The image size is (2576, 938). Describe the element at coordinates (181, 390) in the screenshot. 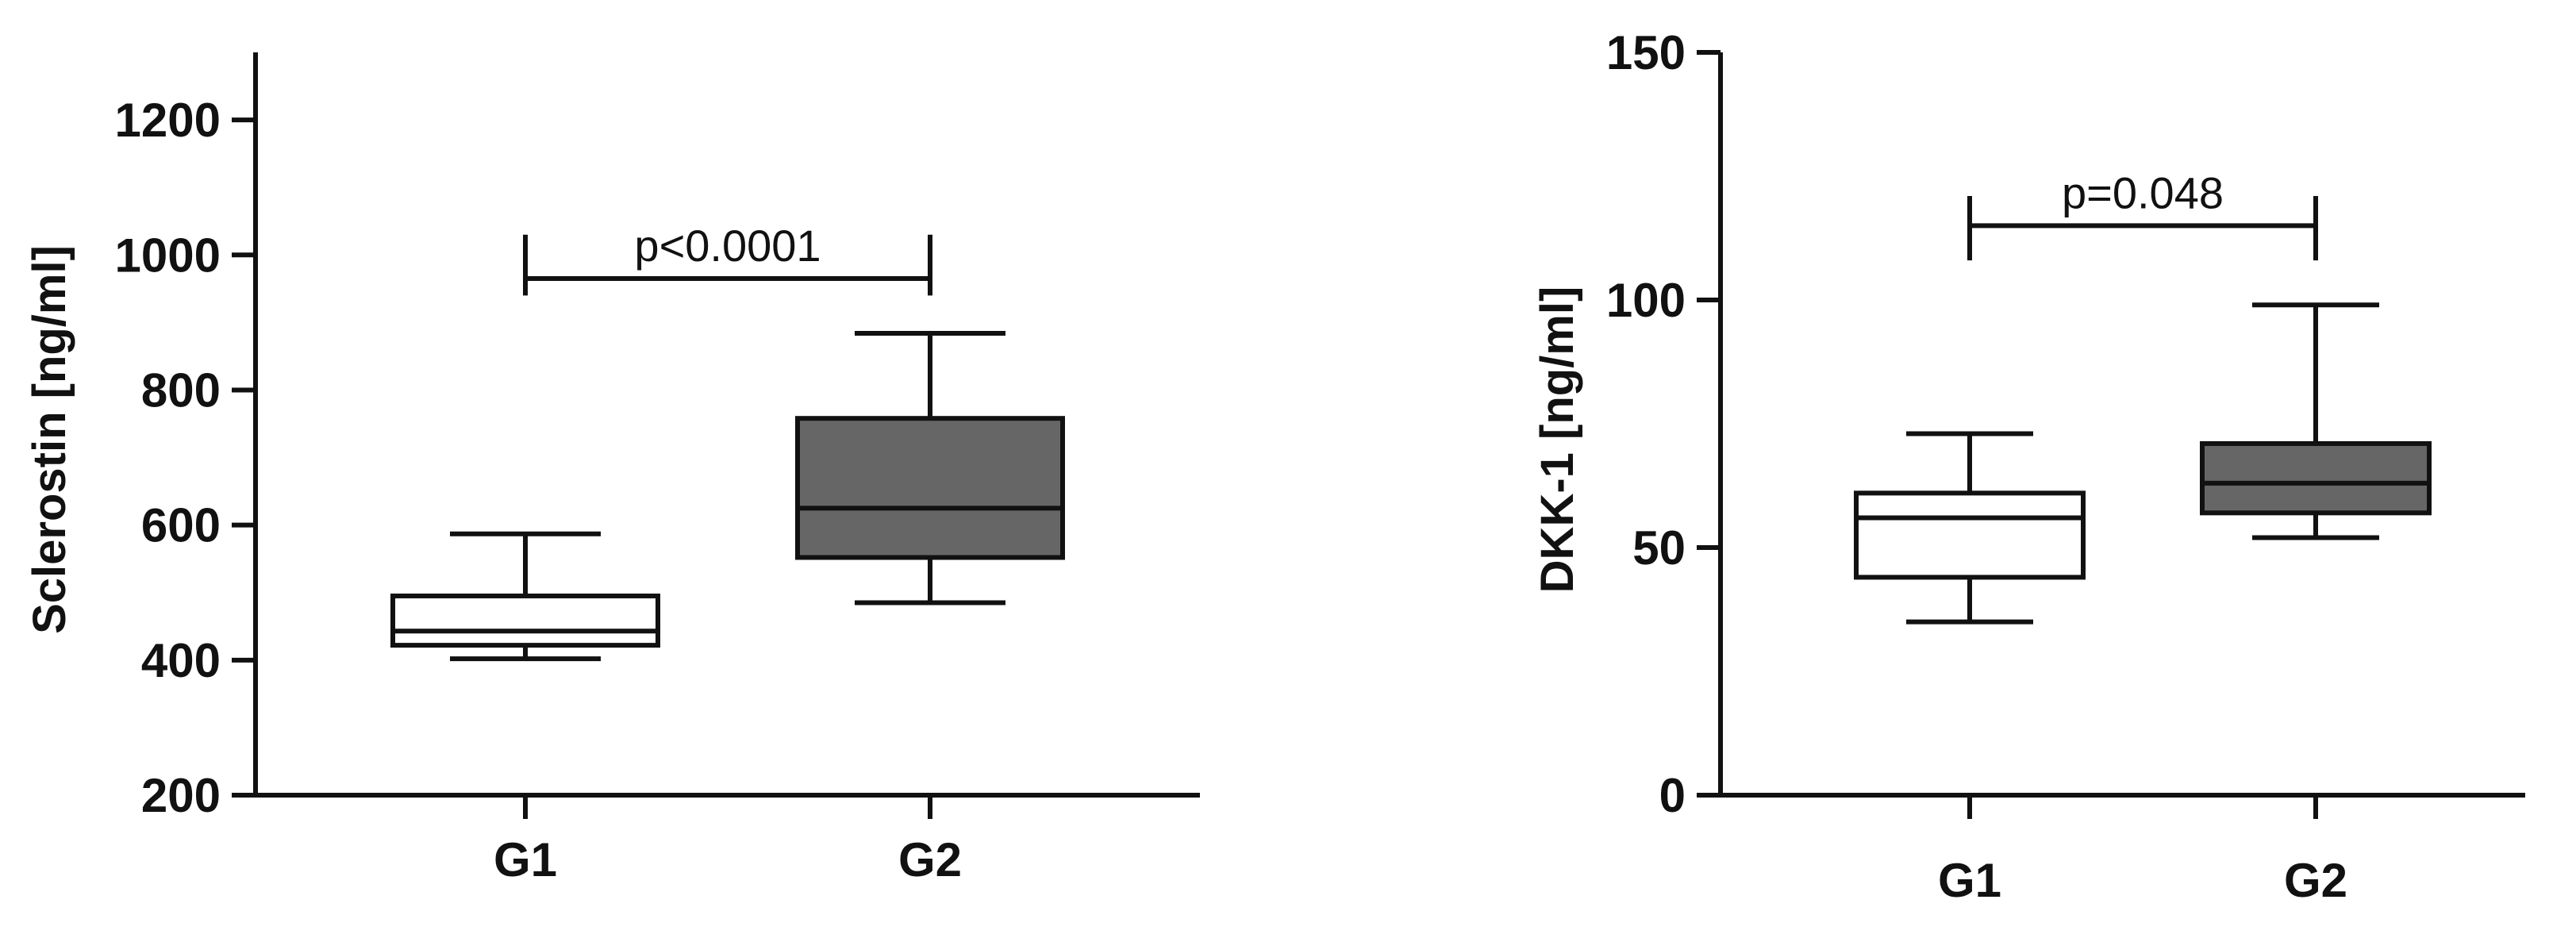

I see `y-tick-label: 800` at that location.